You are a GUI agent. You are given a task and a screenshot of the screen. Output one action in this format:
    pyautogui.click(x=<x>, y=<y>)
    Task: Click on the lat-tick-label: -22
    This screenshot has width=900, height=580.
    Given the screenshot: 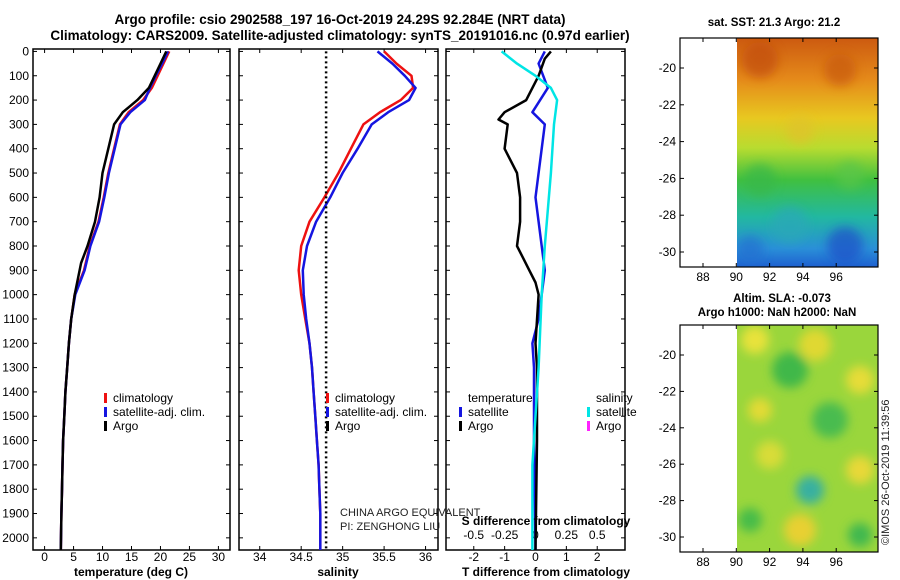 What is the action you would take?
    pyautogui.click(x=668, y=105)
    